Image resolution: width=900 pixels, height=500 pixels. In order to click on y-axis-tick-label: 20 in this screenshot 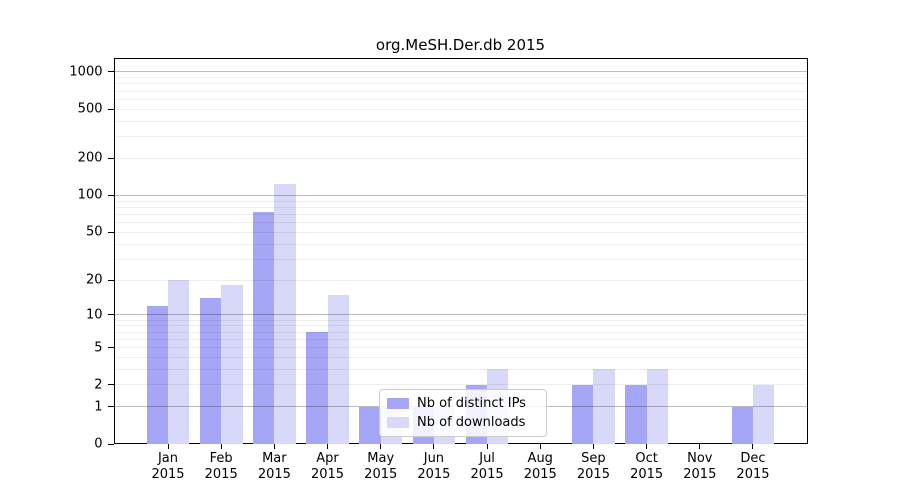, I will do `click(94, 280)`.